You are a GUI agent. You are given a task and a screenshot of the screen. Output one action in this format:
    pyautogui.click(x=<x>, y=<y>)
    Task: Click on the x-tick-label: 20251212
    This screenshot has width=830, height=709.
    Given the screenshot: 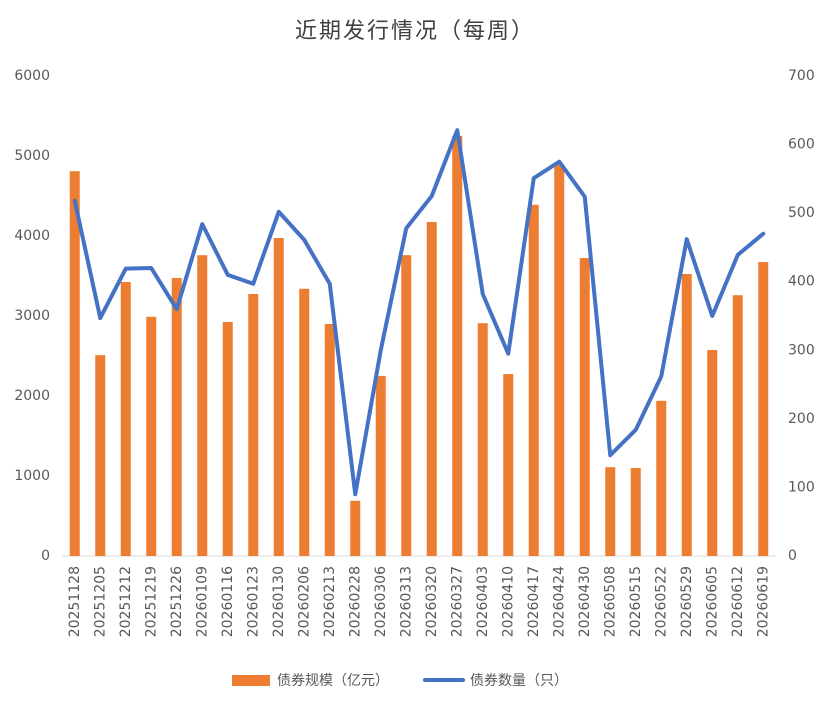 What is the action you would take?
    pyautogui.click(x=126, y=601)
    